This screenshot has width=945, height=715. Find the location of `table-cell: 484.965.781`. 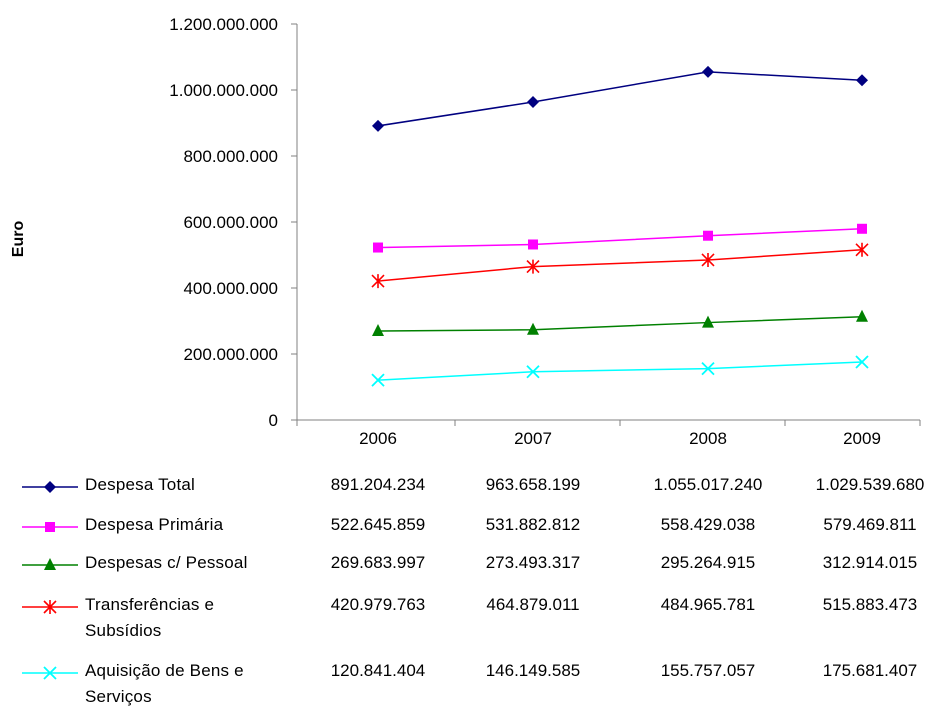

table-cell: 484.965.781 is located at coordinates (708, 604).